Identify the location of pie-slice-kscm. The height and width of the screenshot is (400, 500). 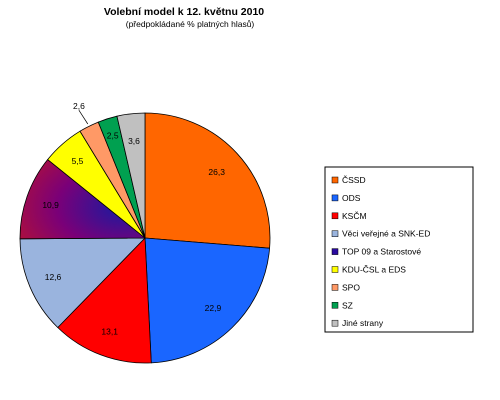
(104, 300).